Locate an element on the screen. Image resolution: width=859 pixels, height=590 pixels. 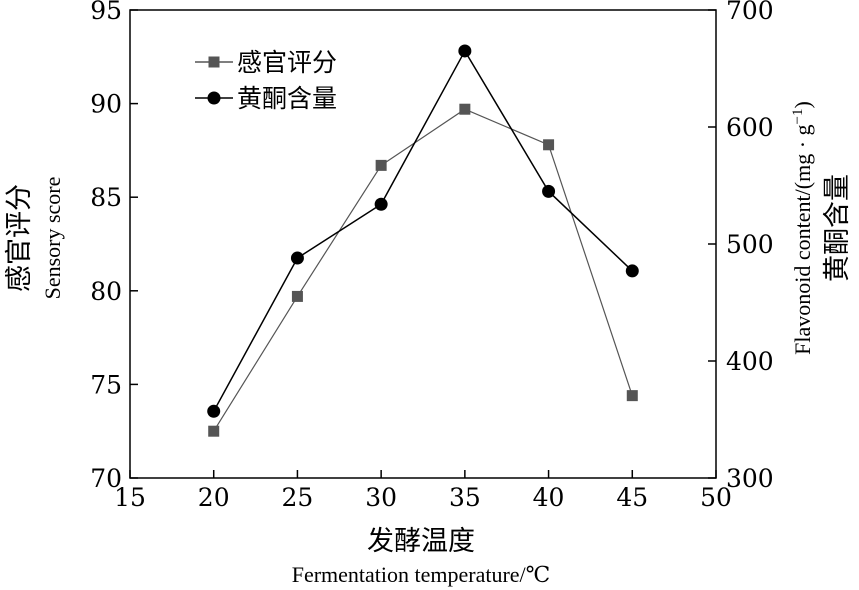
x-tick-label: 30 is located at coordinates (381, 497).